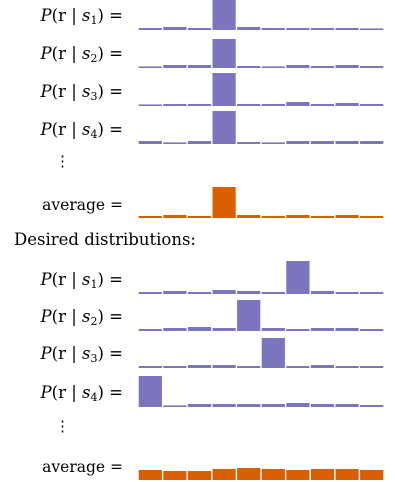  Describe the element at coordinates (105, 239) in the screenshot. I see `section-heading: Desired distributions:` at that location.